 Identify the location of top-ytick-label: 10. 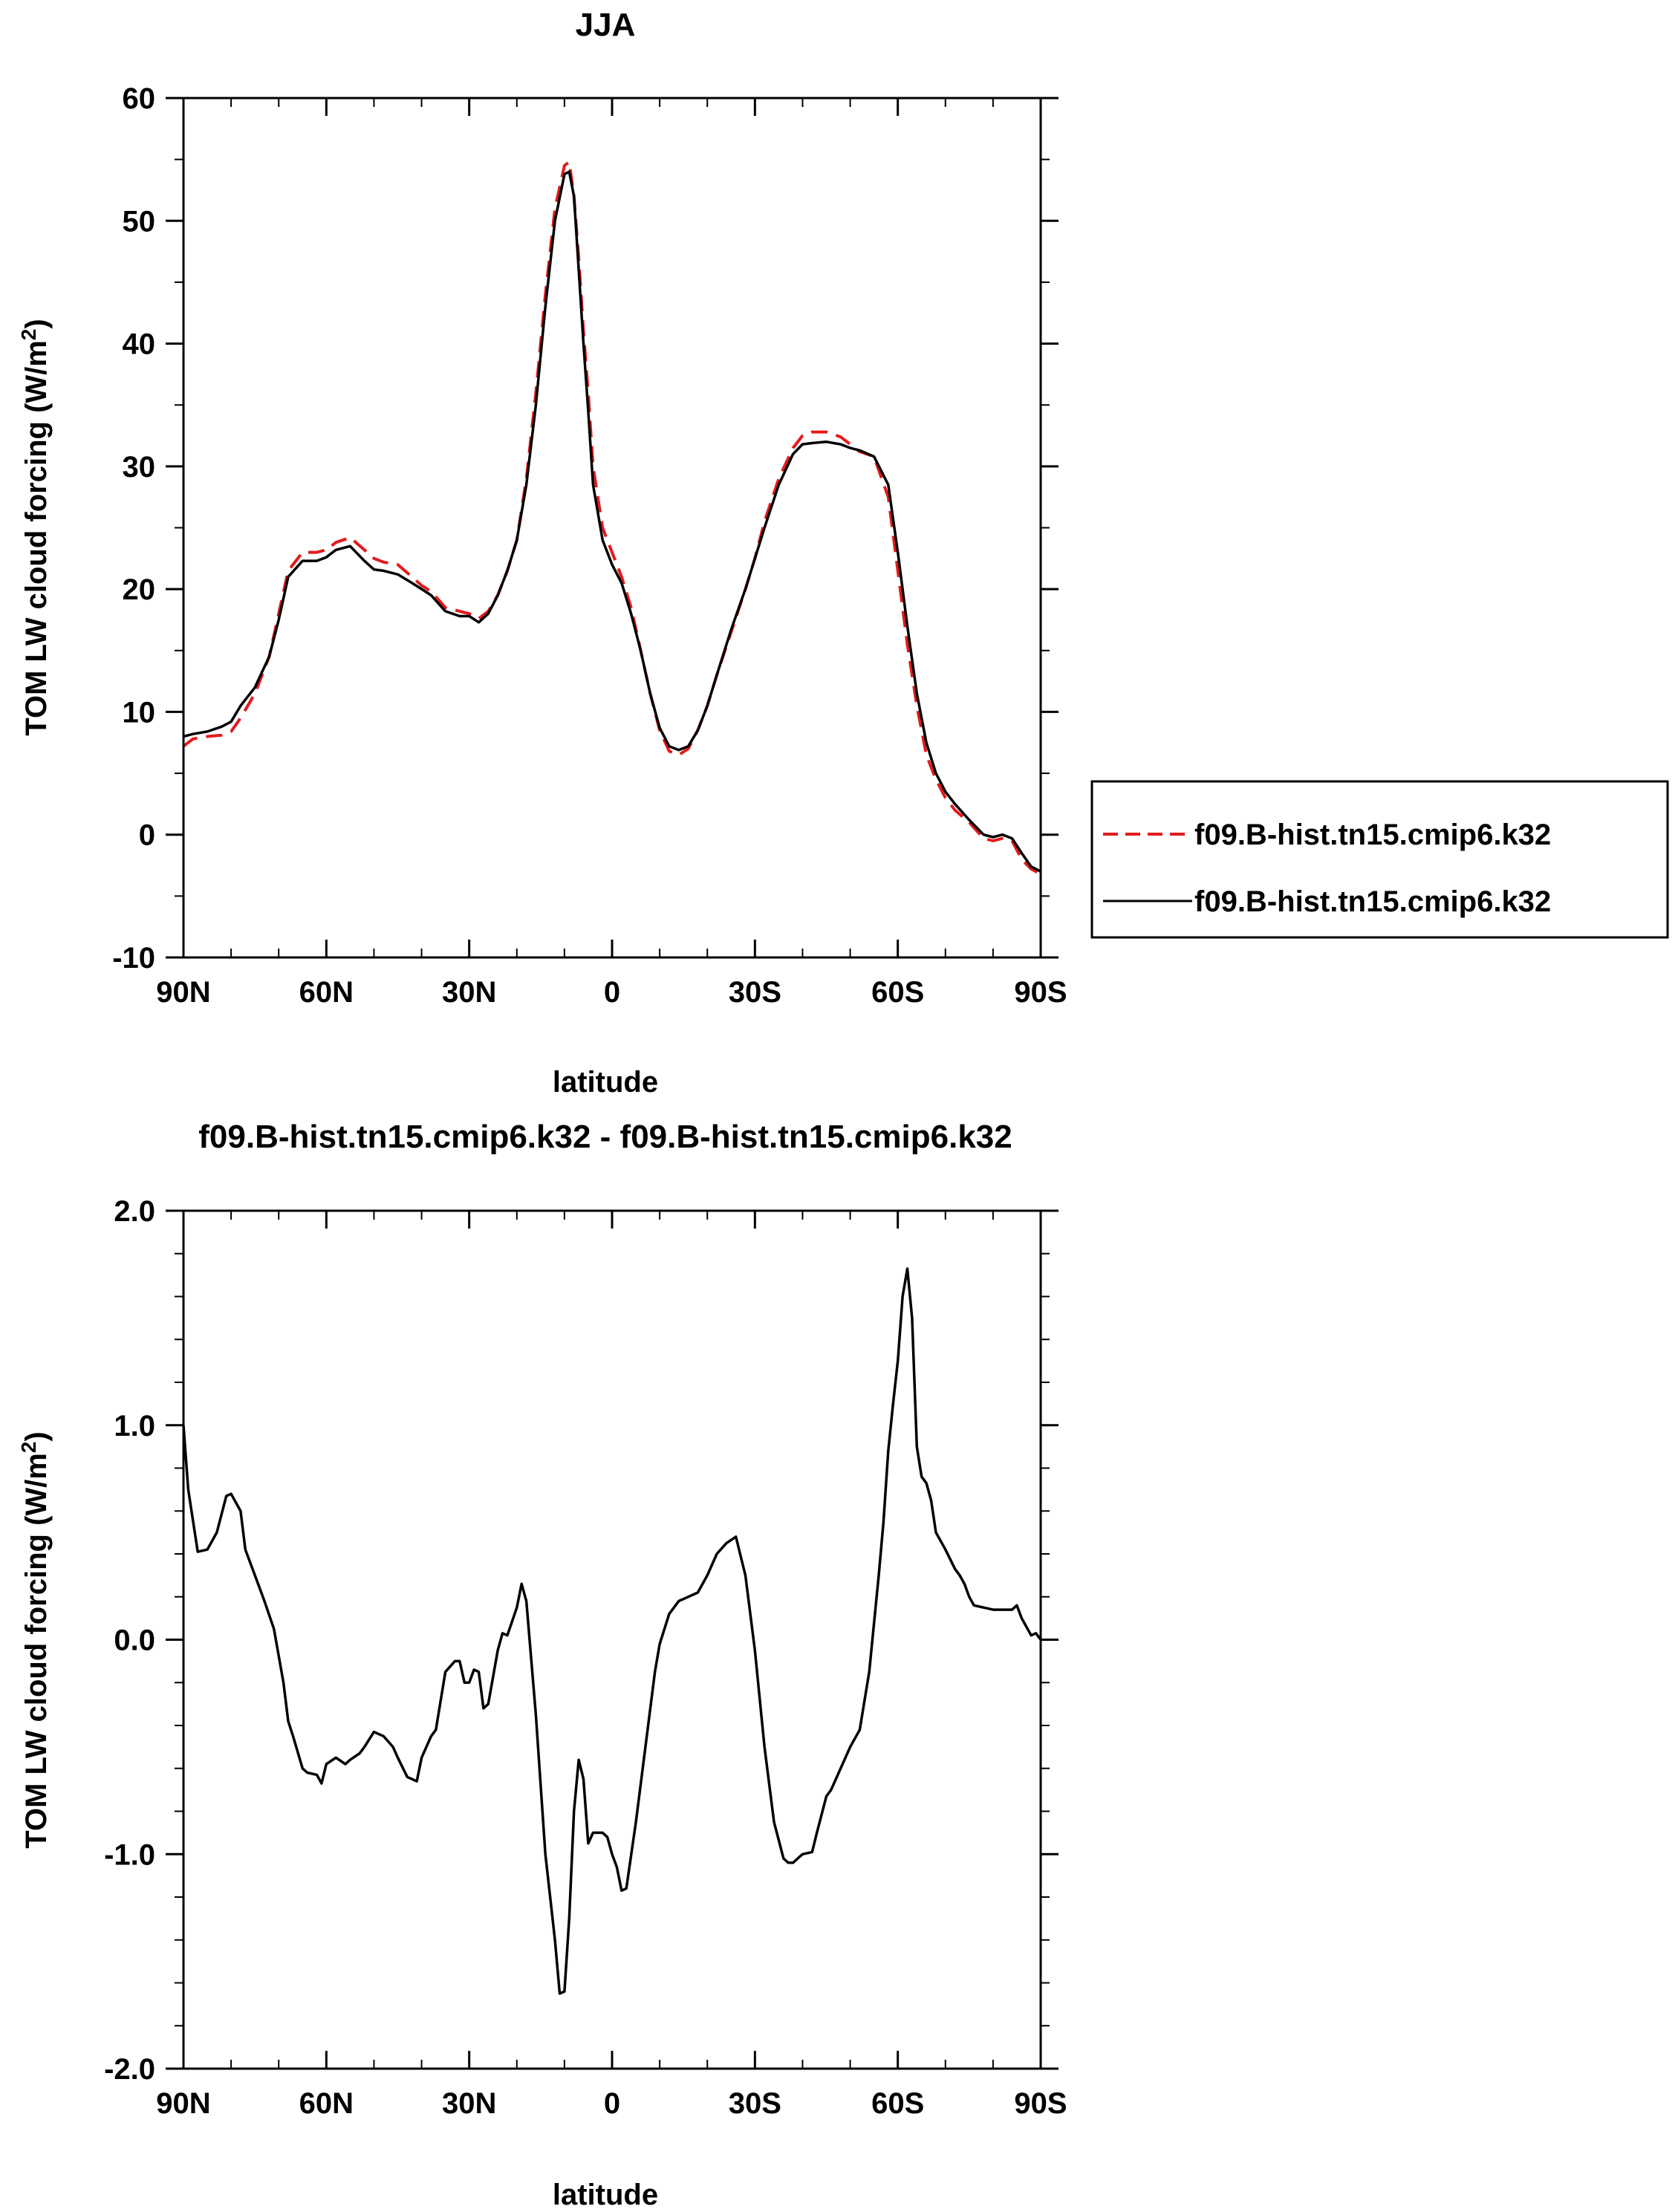
(139, 712).